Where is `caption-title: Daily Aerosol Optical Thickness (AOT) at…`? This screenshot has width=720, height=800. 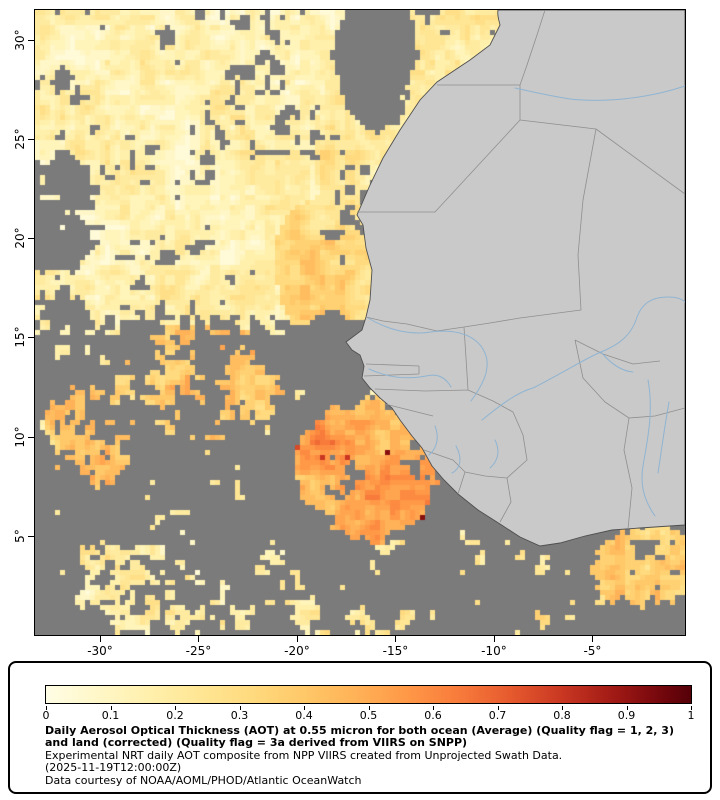
caption-title: Daily Aerosol Optical Thickness (AOT) at… is located at coordinates (359, 737).